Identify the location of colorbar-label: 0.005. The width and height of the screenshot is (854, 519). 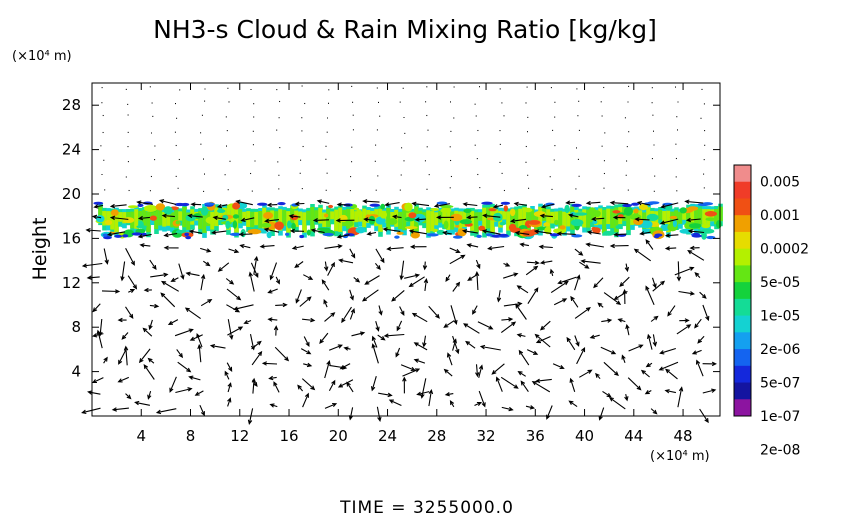
(780, 183).